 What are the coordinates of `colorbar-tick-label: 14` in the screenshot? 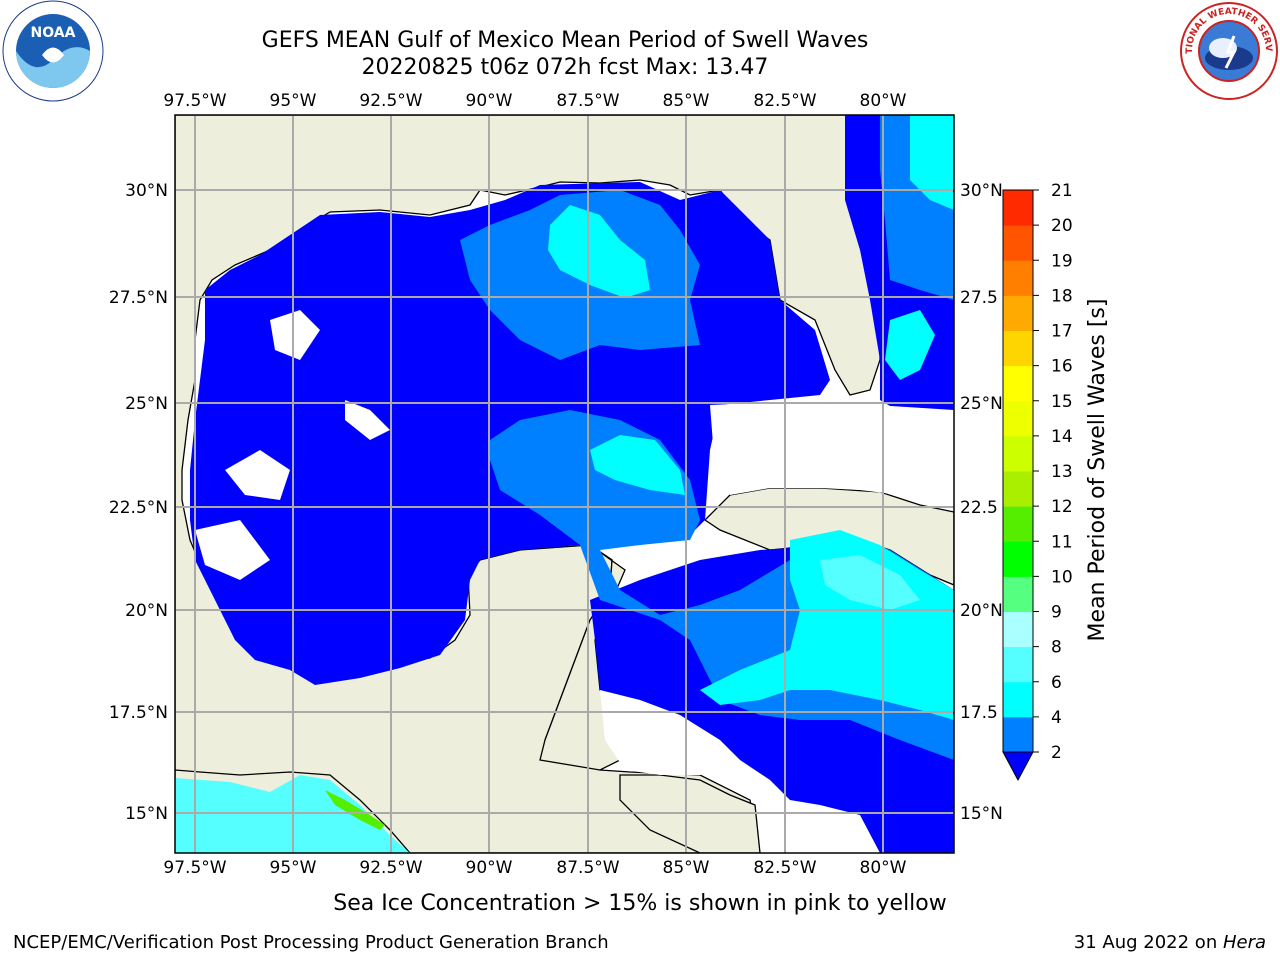 It's located at (1062, 437).